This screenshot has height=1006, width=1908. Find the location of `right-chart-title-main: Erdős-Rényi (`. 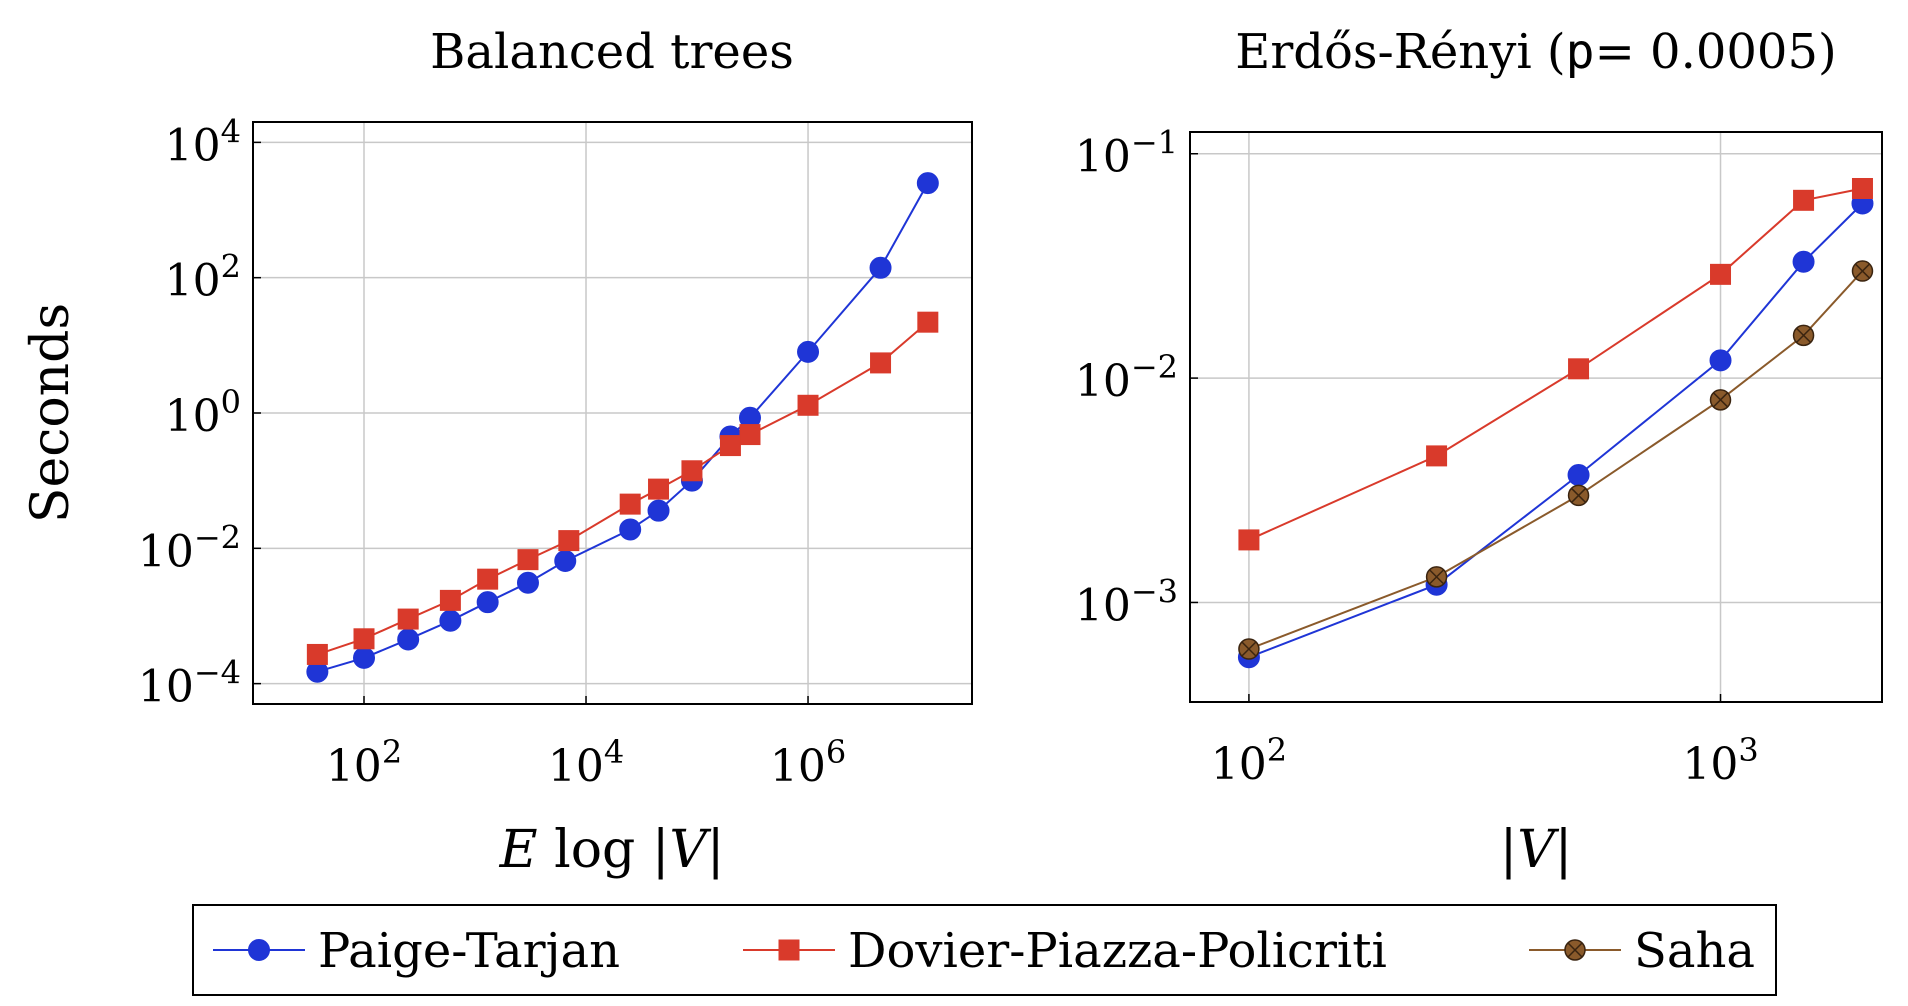

right-chart-title-main: Erdős-Rényi ( is located at coordinates (1400, 52).